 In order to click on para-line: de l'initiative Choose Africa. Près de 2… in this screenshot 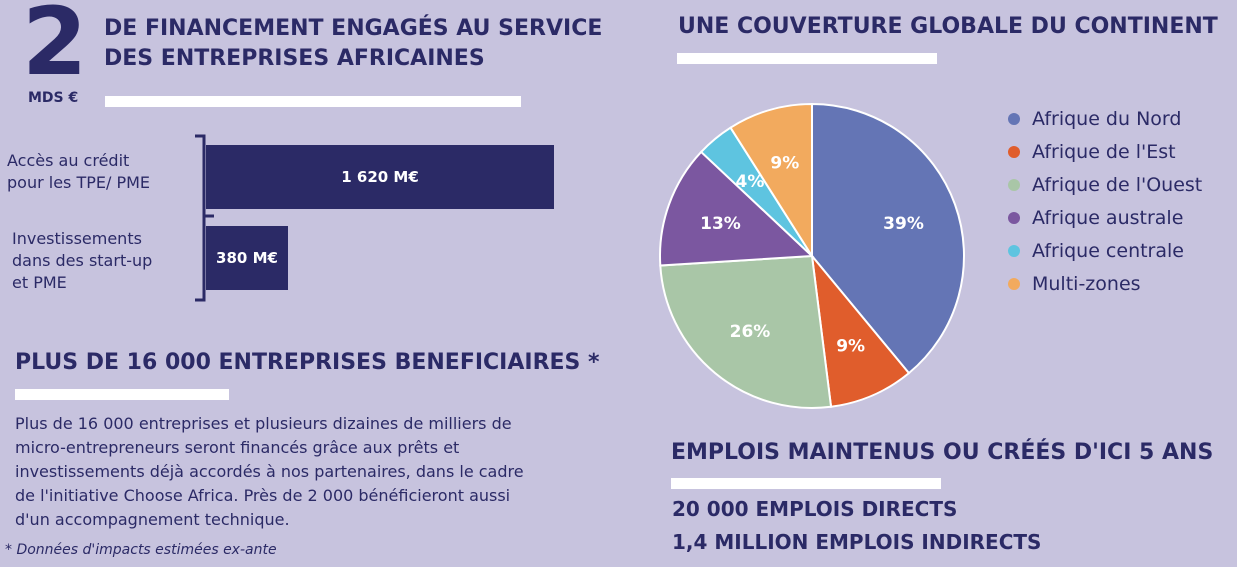, I will do `click(263, 495)`.